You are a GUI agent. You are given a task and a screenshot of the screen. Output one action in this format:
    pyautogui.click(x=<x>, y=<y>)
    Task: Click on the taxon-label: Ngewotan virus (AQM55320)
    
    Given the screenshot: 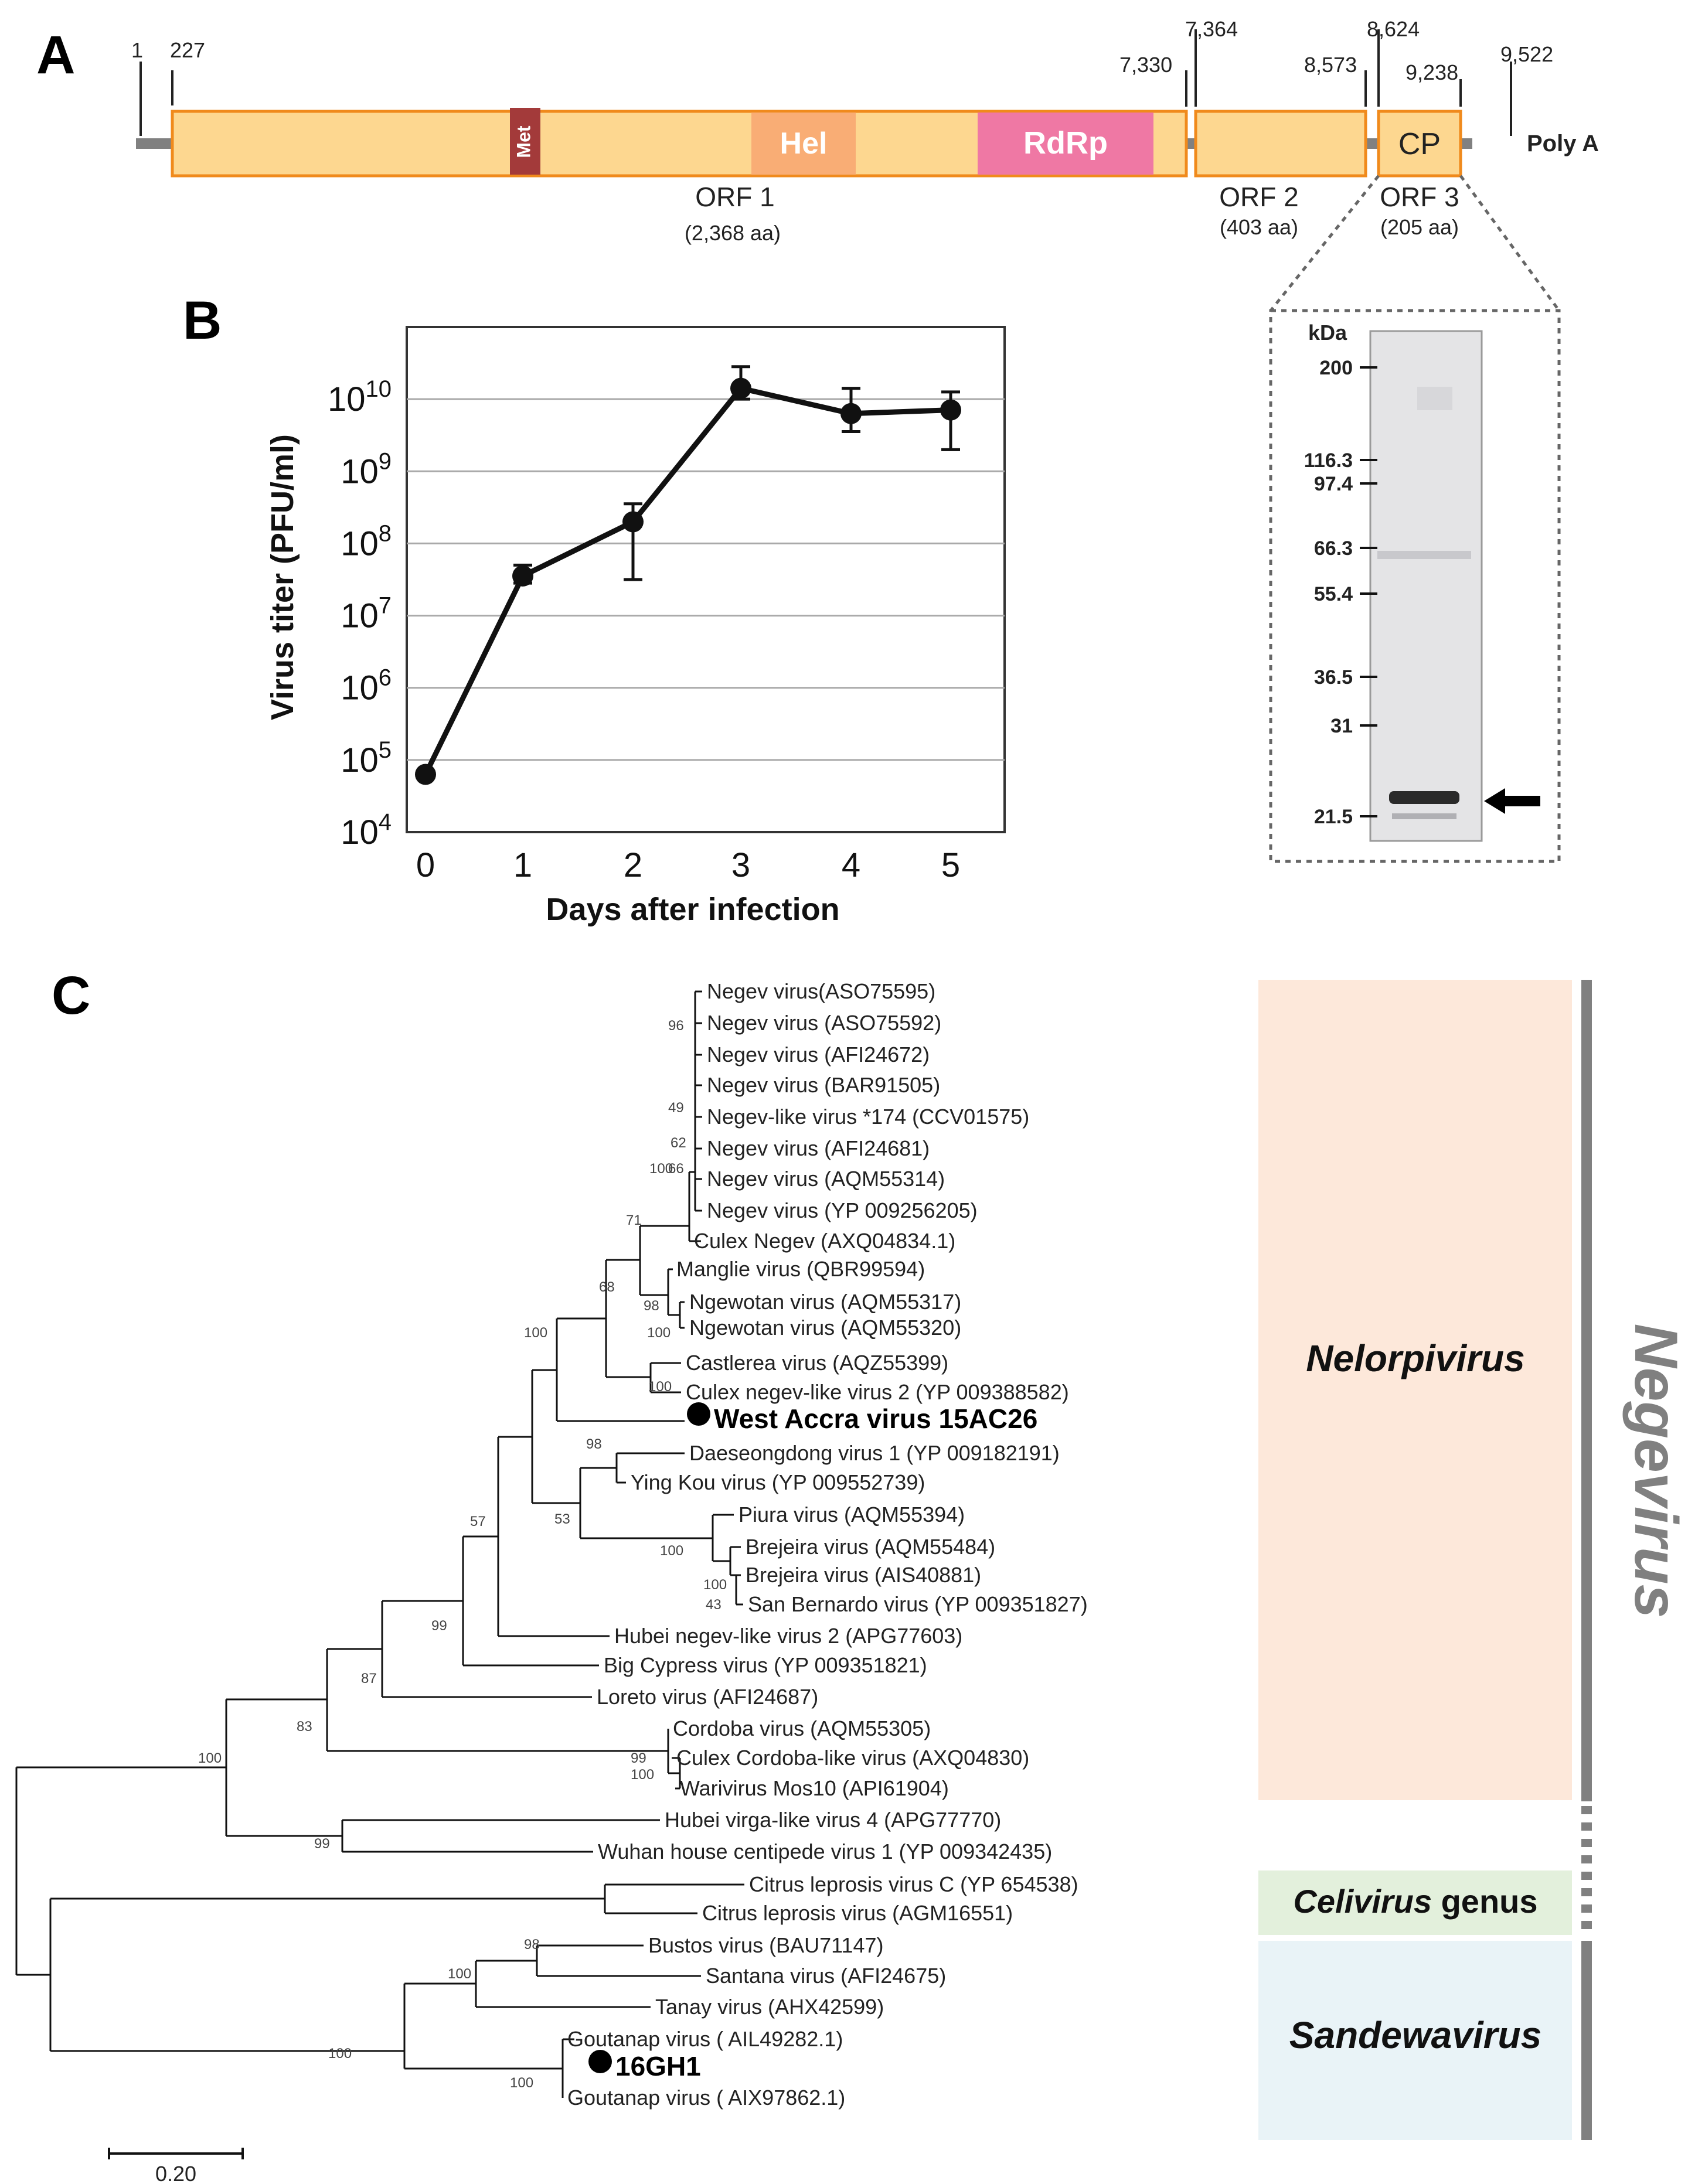 What is the action you would take?
    pyautogui.click(x=825, y=1328)
    